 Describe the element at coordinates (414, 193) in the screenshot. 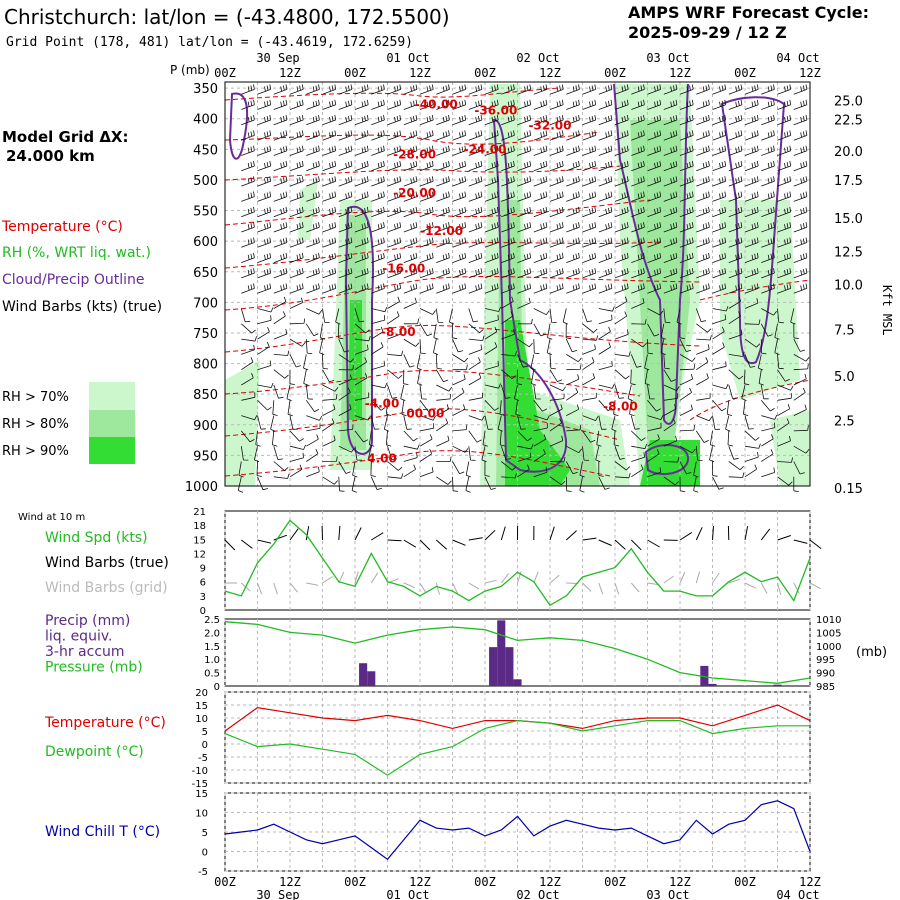

I see `temp-contour-label: -20.00` at that location.